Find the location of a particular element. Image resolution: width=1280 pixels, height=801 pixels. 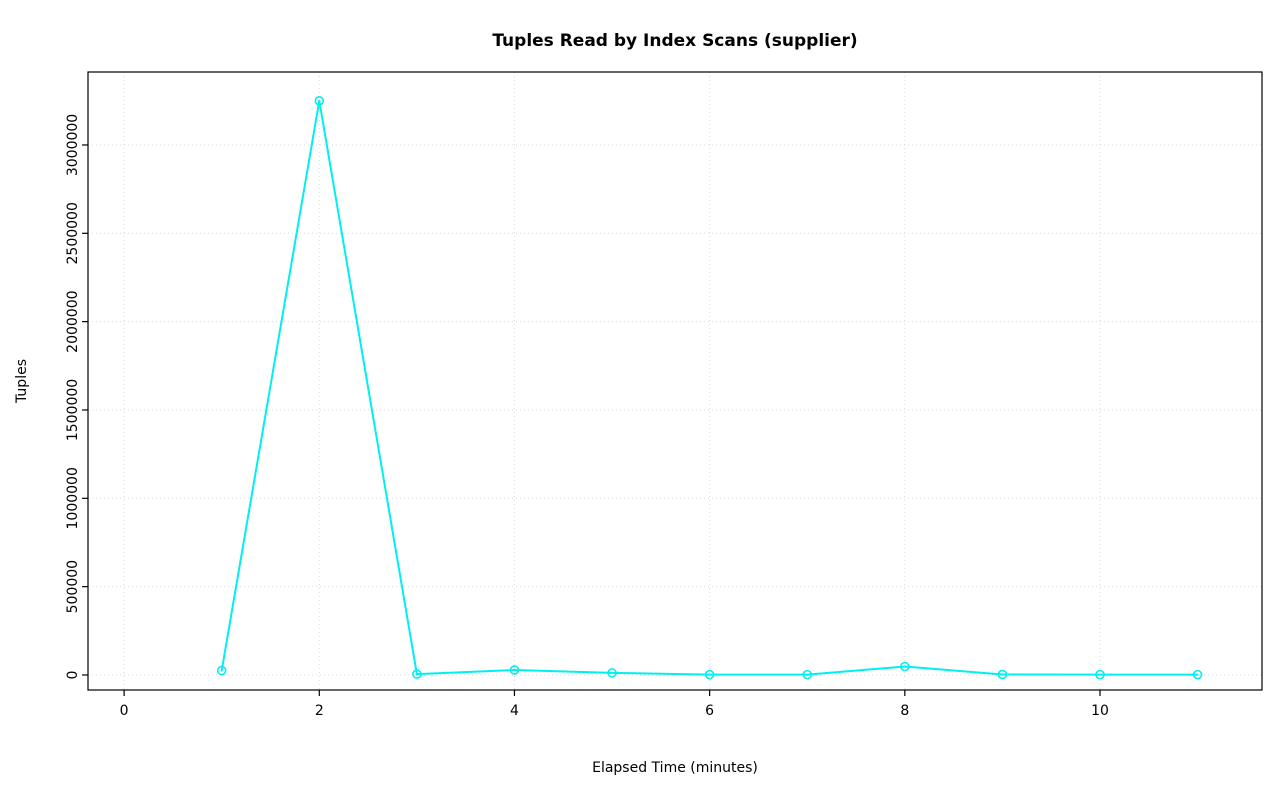

y-tick-label: 500000 is located at coordinates (73, 586).